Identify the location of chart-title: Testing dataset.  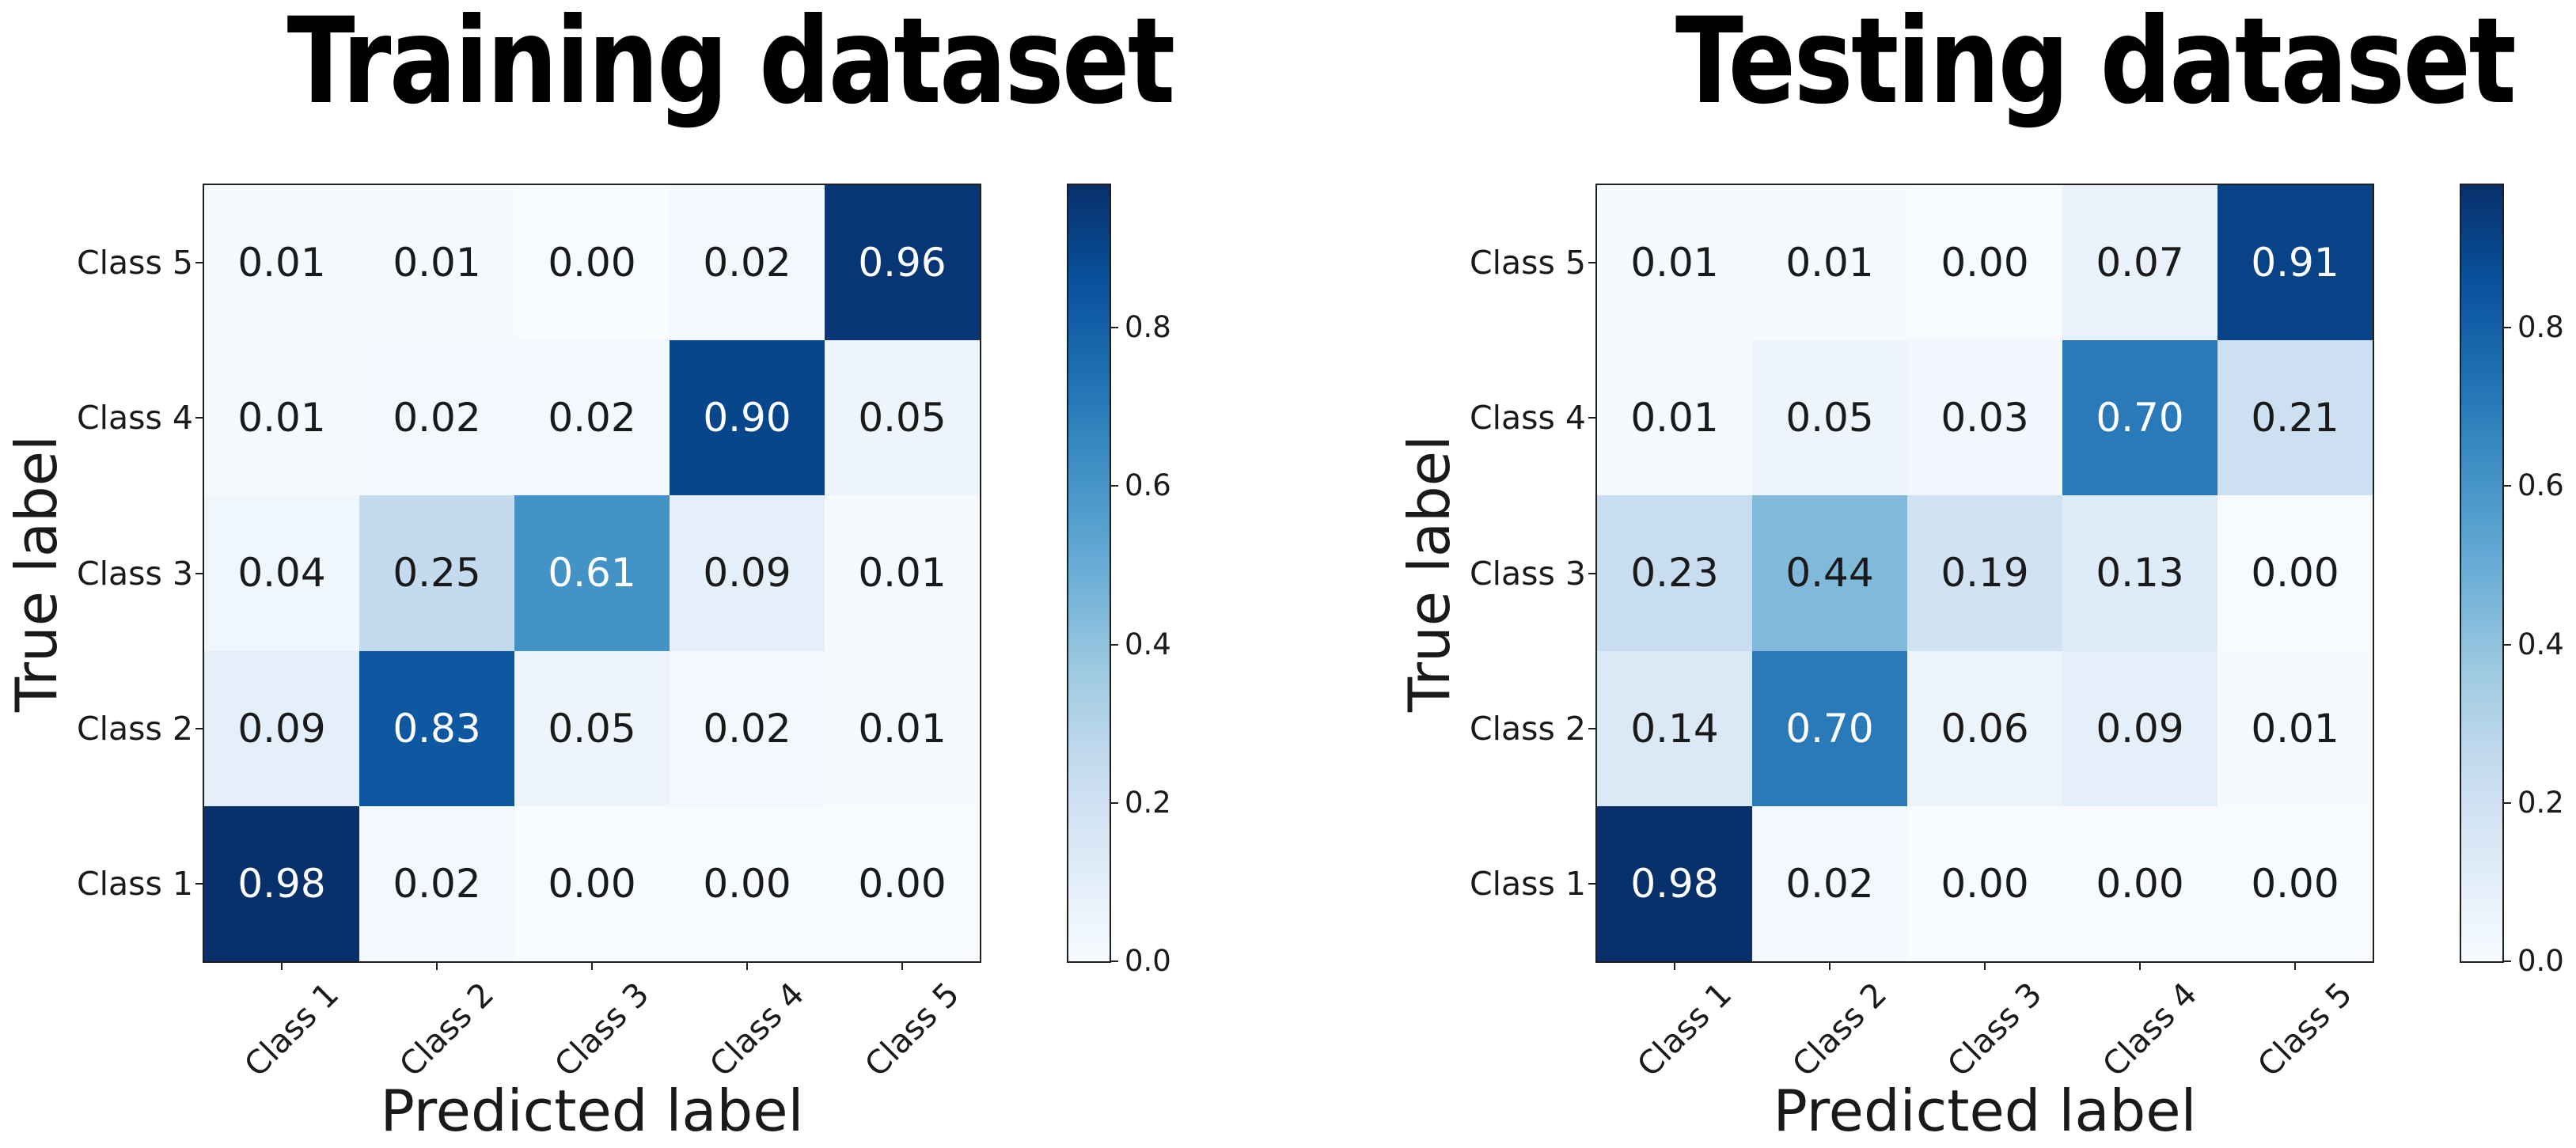
(2056, 63).